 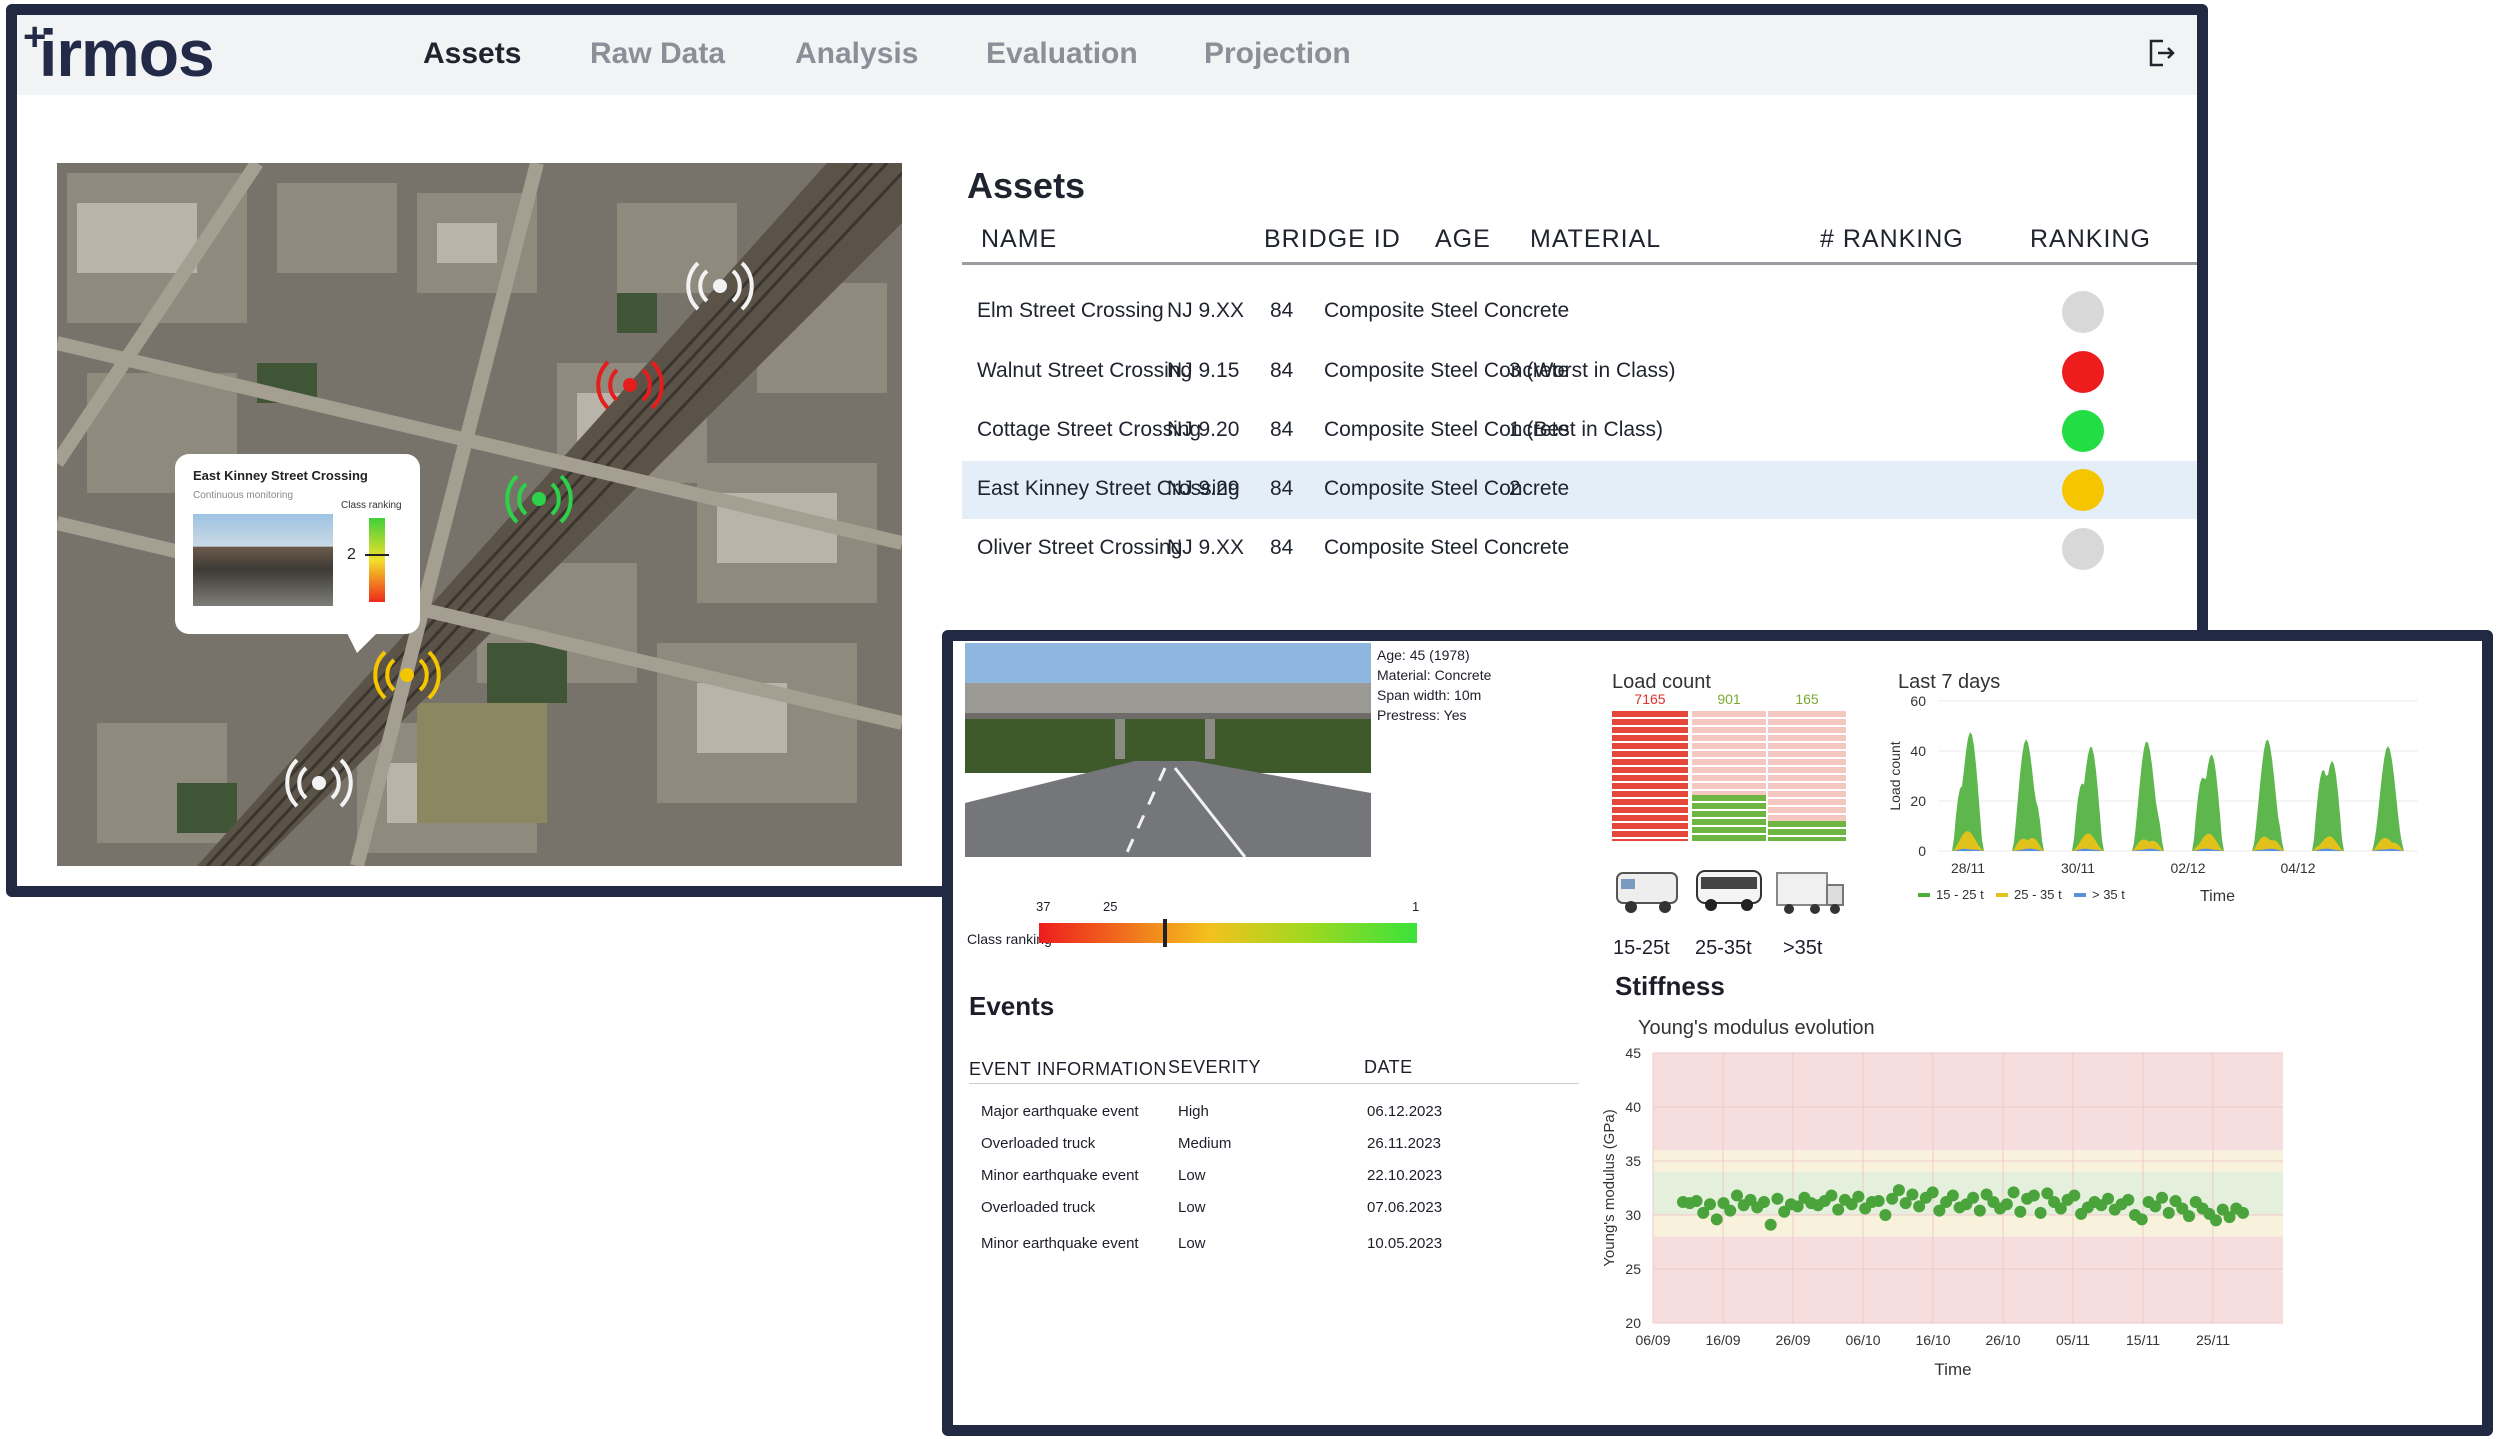 I want to click on bridge-thumbnail, so click(x=263, y=560).